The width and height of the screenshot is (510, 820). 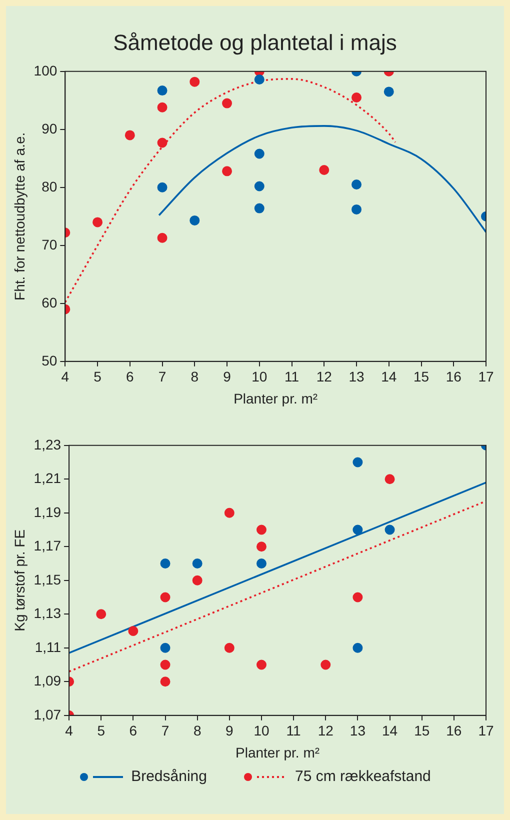 What do you see at coordinates (46, 70) in the screenshot?
I see `y-tick-label: 100` at bounding box center [46, 70].